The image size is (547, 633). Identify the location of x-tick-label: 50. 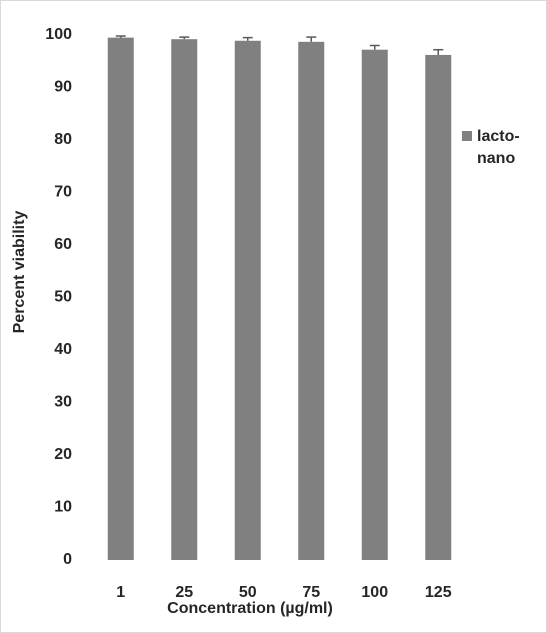
(248, 592).